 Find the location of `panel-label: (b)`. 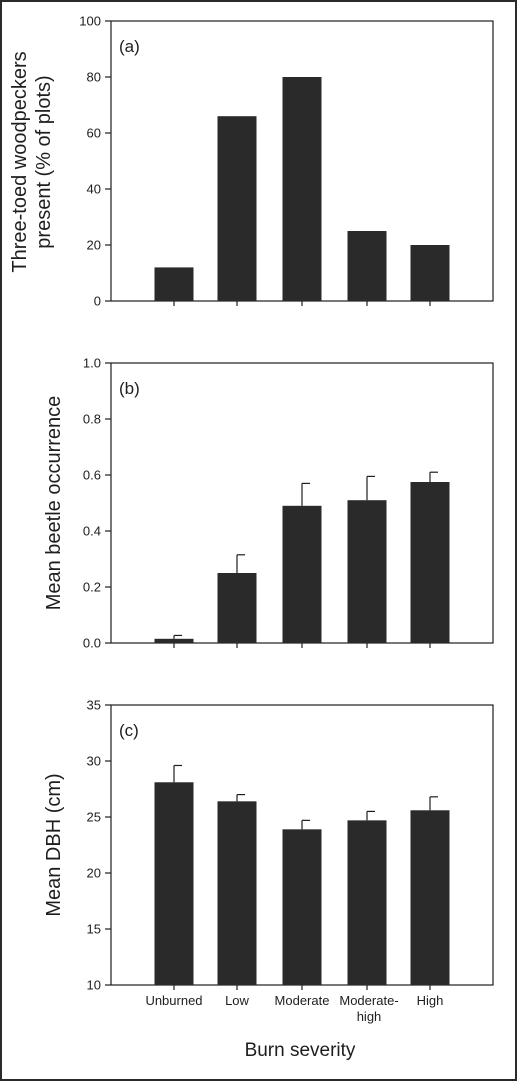

panel-label: (b) is located at coordinates (129, 388).